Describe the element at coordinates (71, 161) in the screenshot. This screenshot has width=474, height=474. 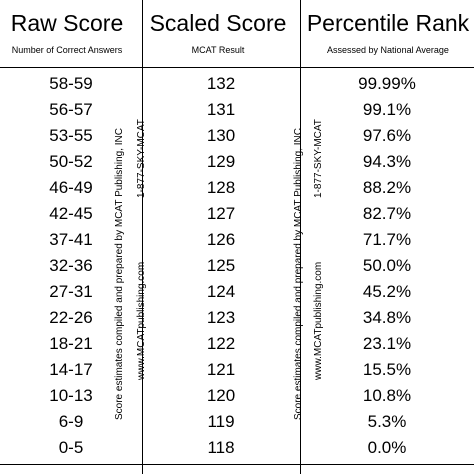
I see `raw-score-cell: 50-52` at that location.